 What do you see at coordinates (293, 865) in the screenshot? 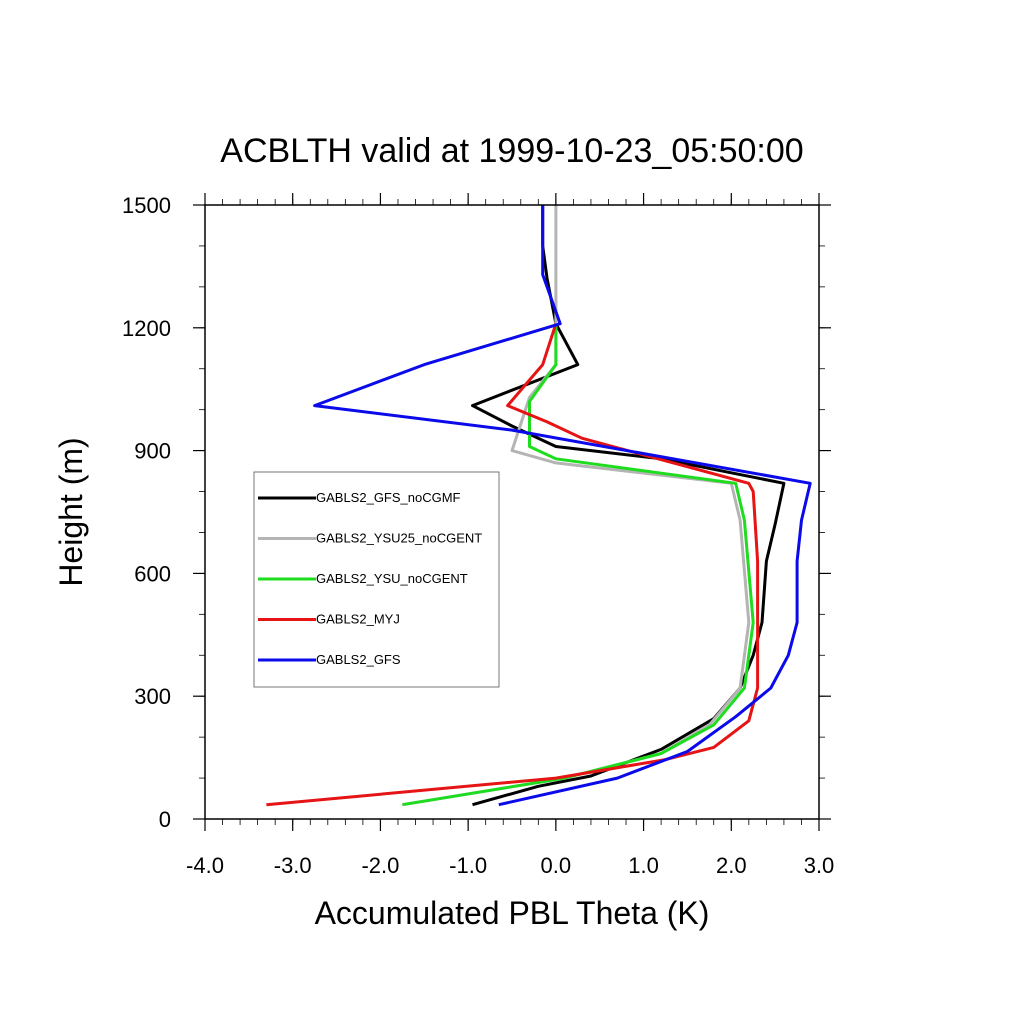
I see `x-tick-label: -3.0` at bounding box center [293, 865].